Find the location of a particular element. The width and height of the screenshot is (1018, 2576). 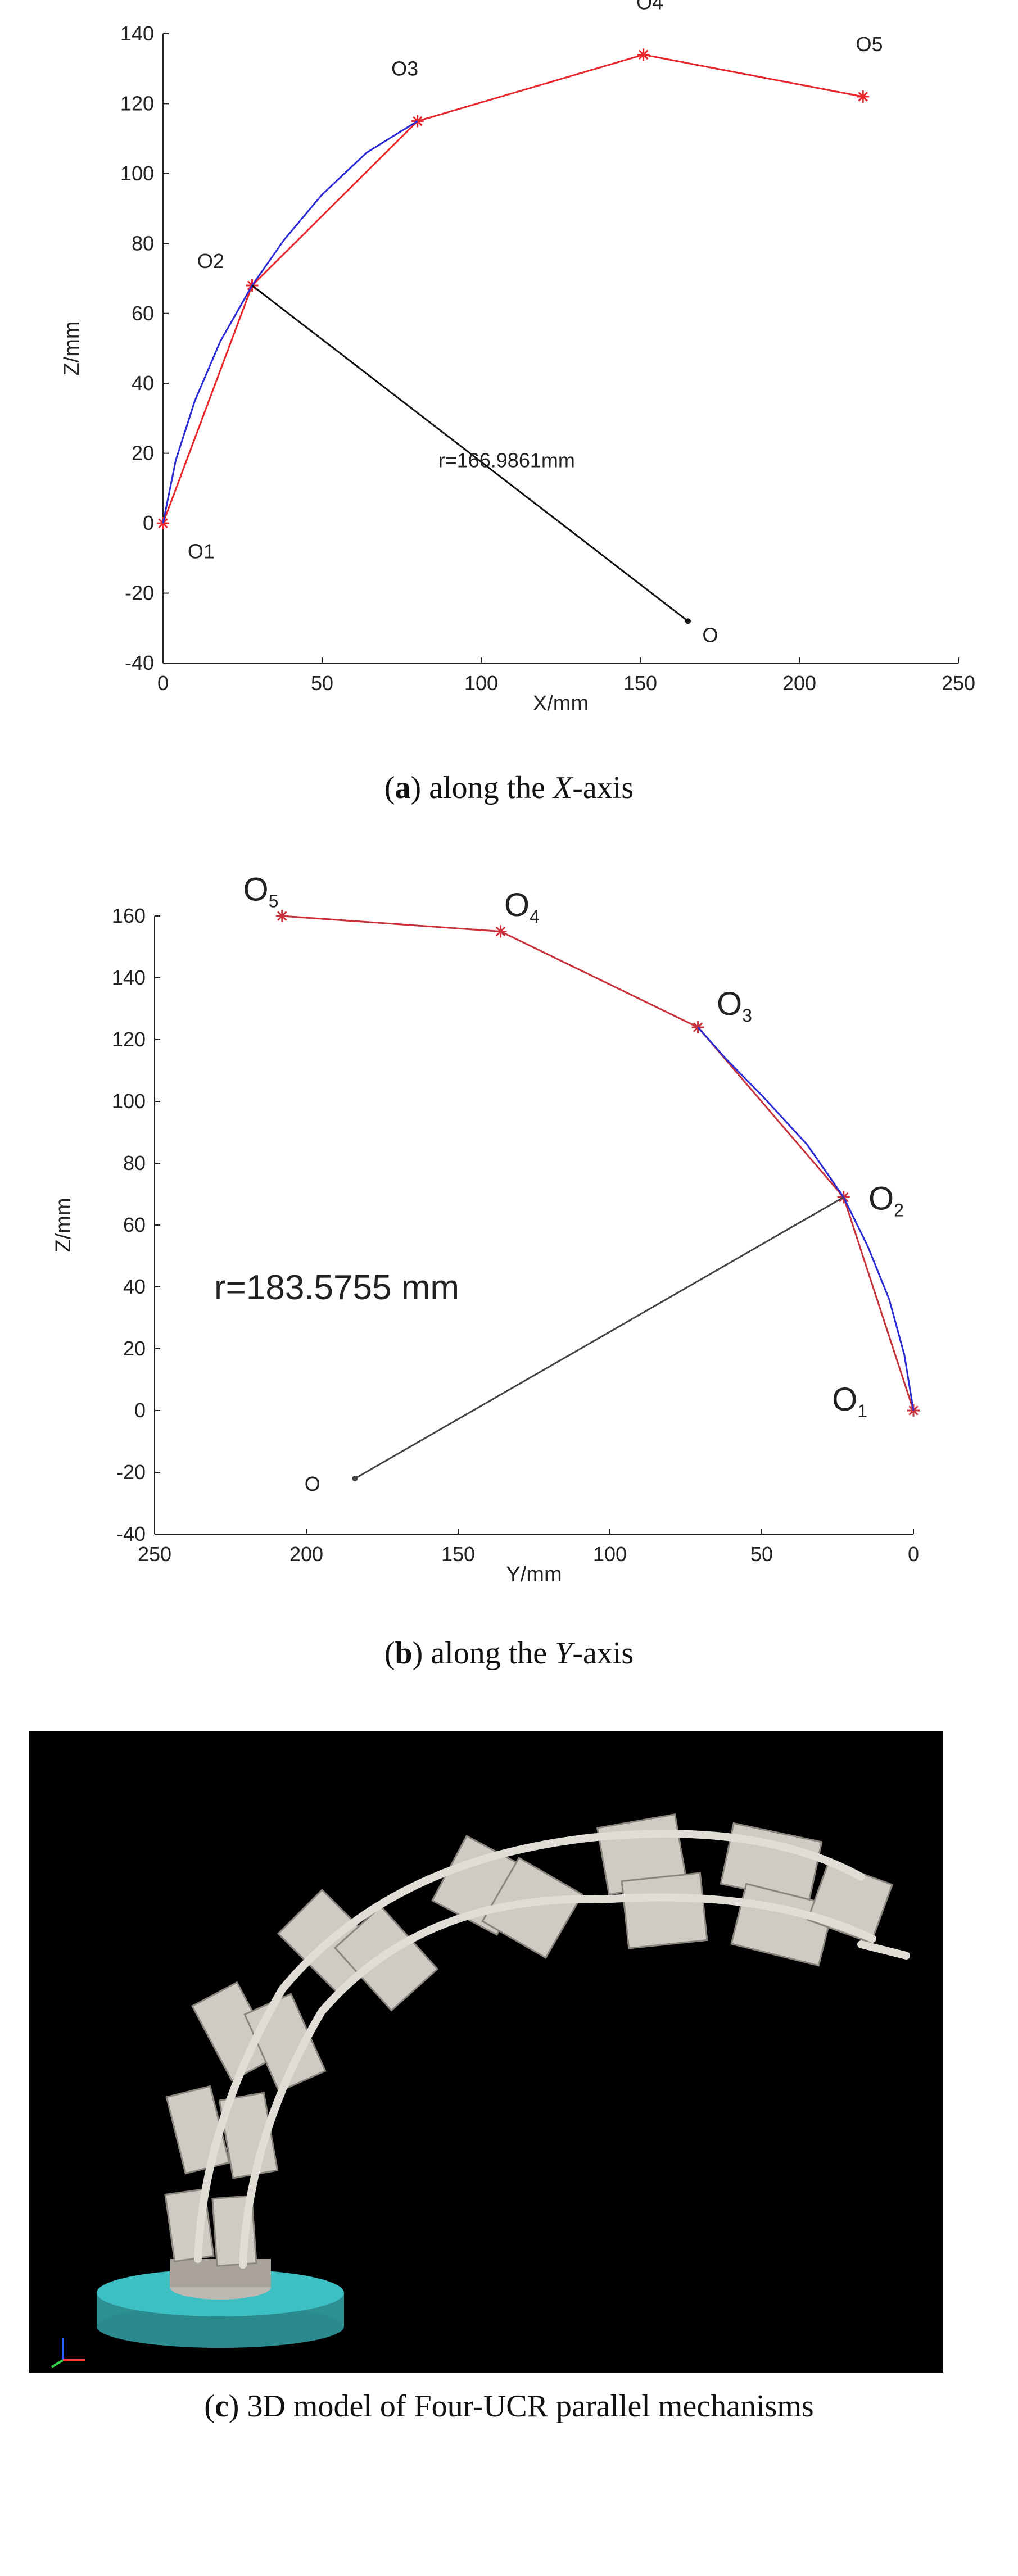

axis-triad-icon is located at coordinates (68, 2353).